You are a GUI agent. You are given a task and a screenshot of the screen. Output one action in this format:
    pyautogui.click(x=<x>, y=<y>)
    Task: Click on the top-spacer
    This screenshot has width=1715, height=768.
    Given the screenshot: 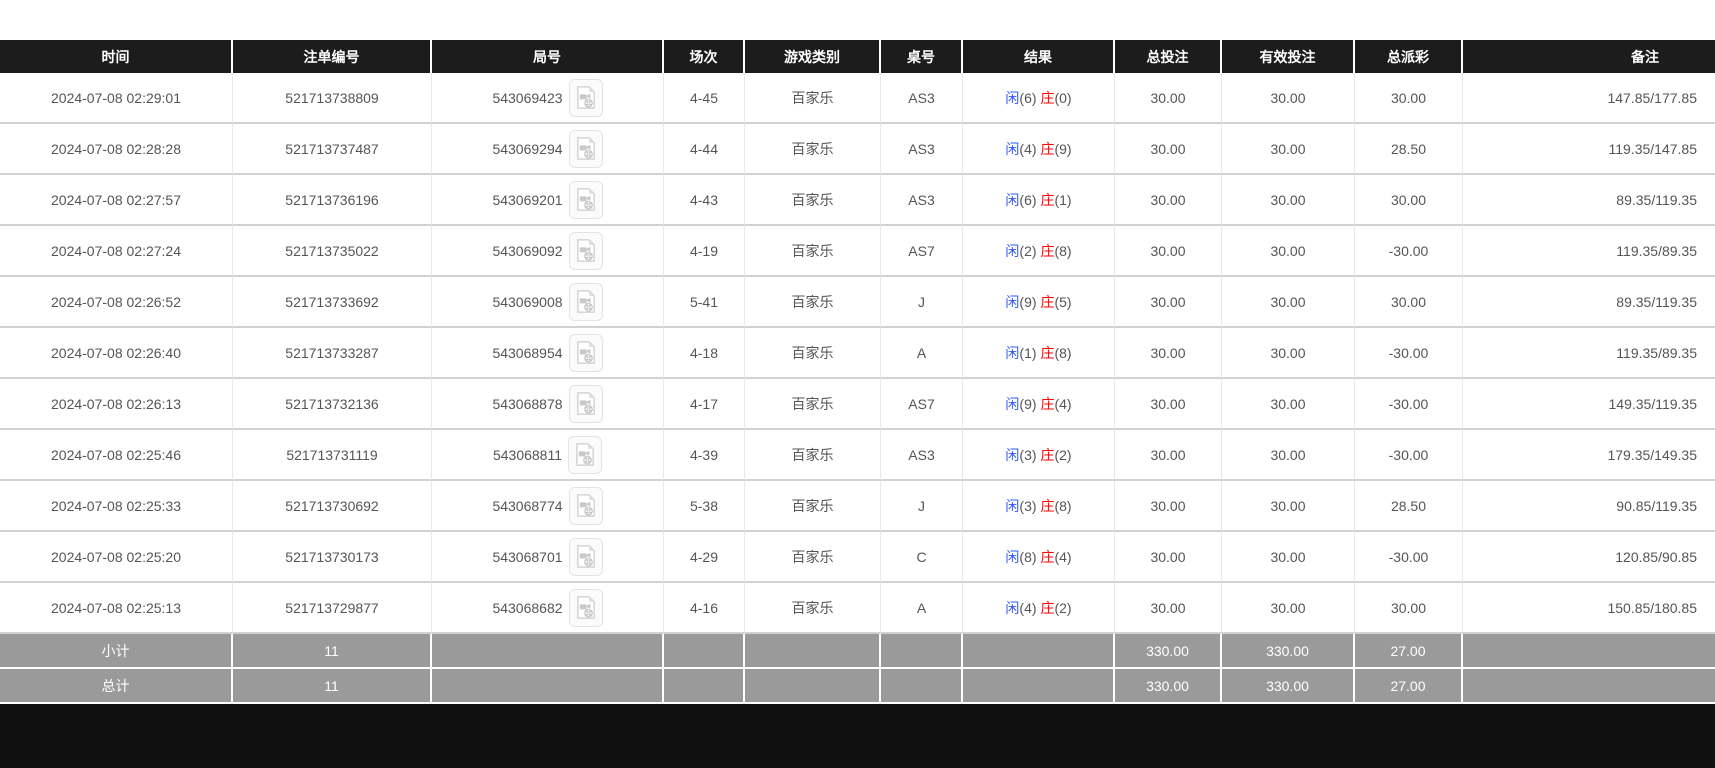 What is the action you would take?
    pyautogui.click(x=857, y=20)
    